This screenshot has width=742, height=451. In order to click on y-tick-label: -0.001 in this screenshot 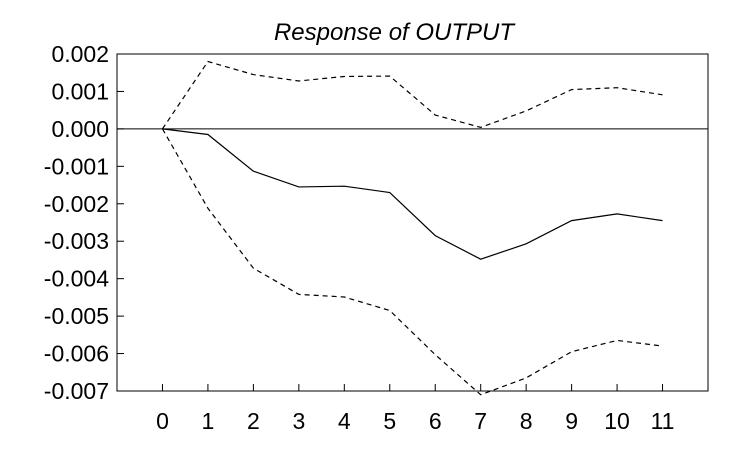, I will do `click(76, 166)`.